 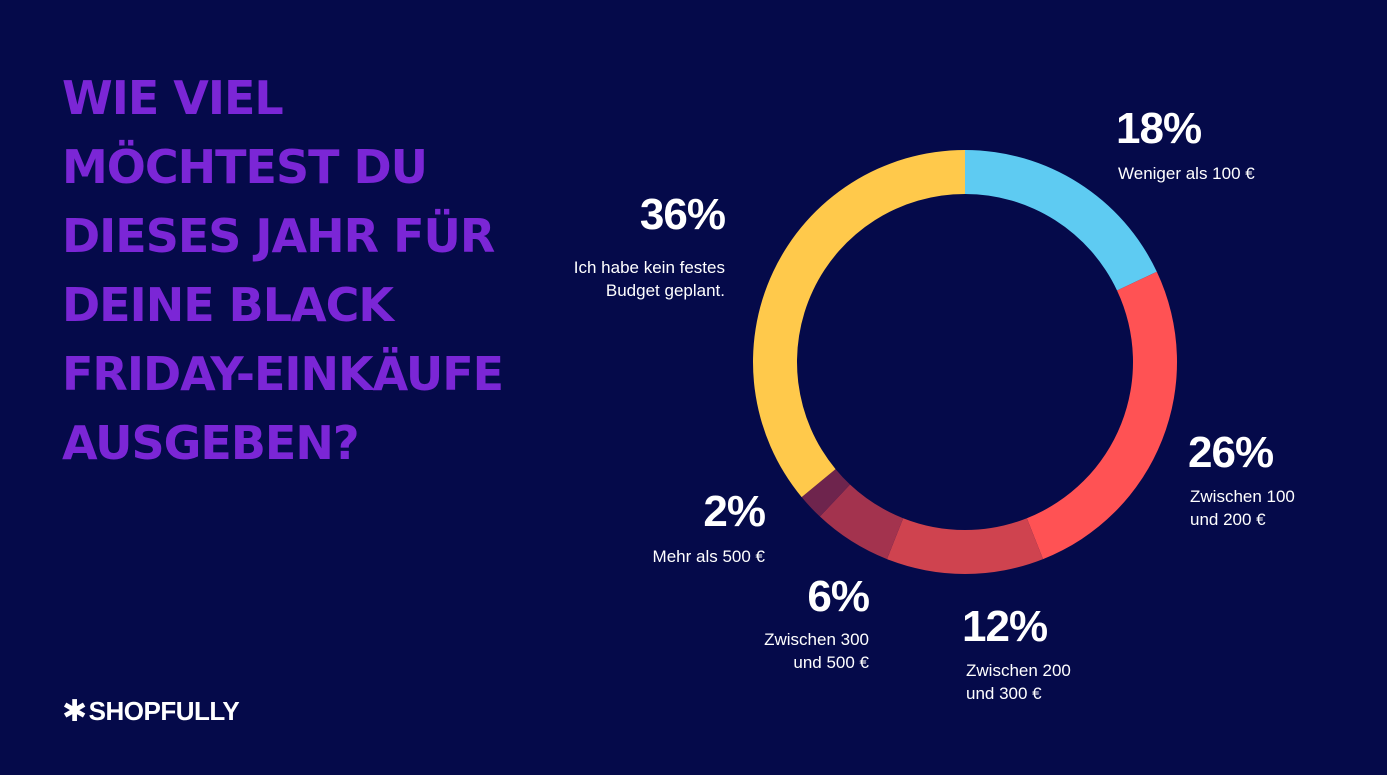 I want to click on headline-line: Wie viel, so click(x=173, y=98).